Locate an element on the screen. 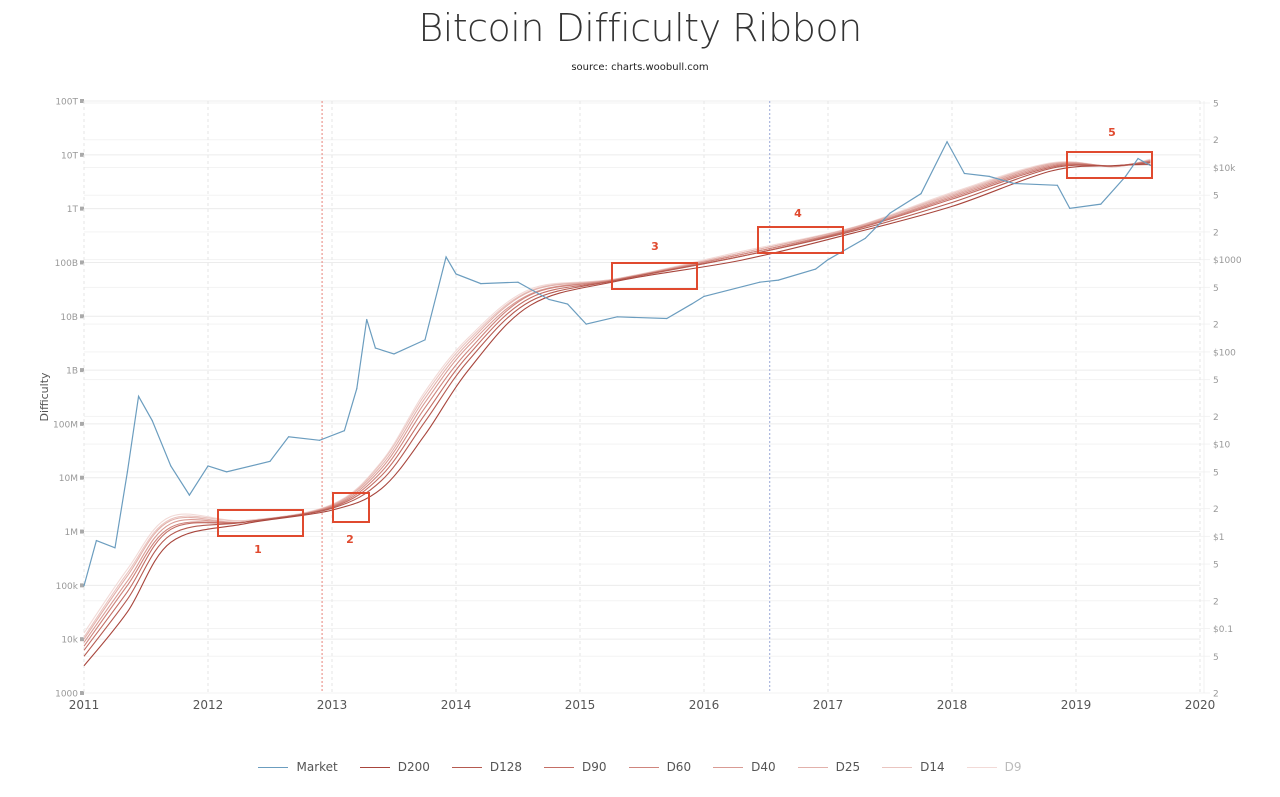 This screenshot has width=1280, height=797. y-right-tick-label: $1 is located at coordinates (1218, 538).